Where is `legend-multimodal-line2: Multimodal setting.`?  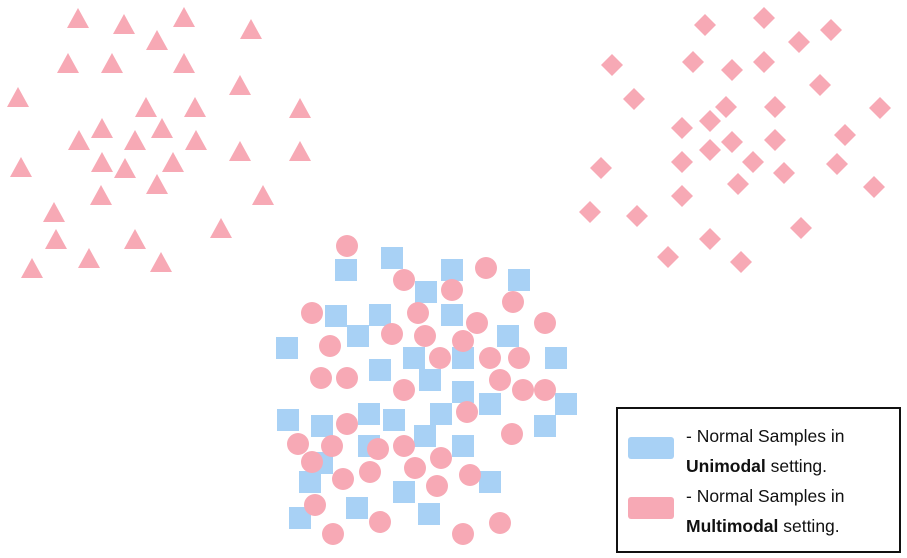 legend-multimodal-line2: Multimodal setting. is located at coordinates (763, 526).